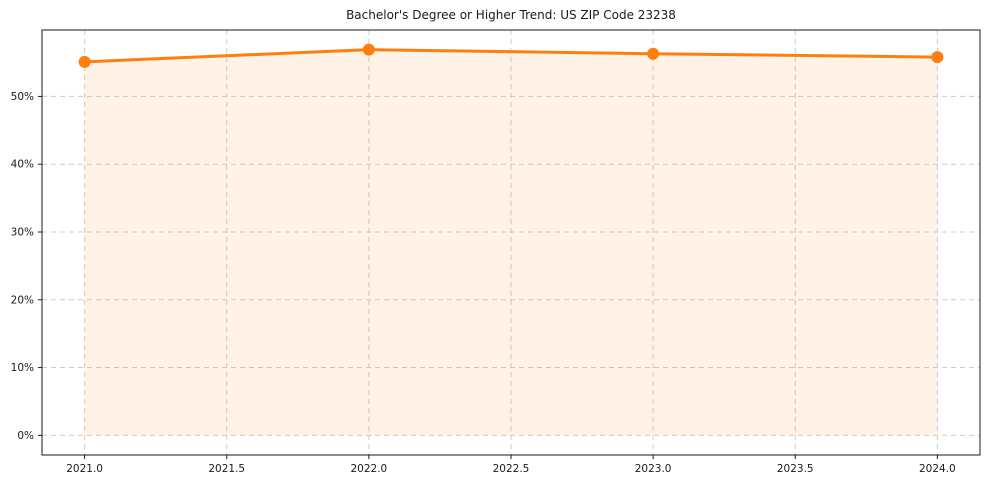 The image size is (989, 490). I want to click on x-tick-label: 2022.0, so click(369, 469).